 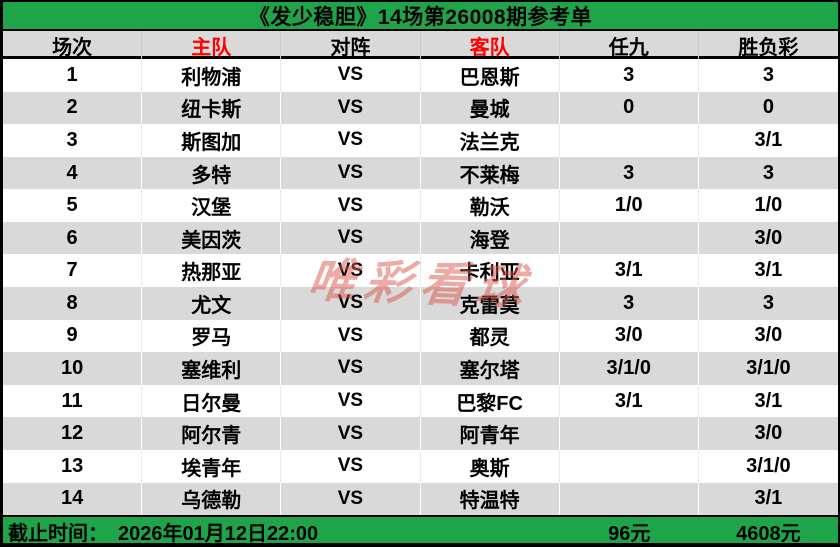 I want to click on footer-bar: 截止时间： 2026年01月12日22:00 96元 4608元, so click(x=420, y=529).